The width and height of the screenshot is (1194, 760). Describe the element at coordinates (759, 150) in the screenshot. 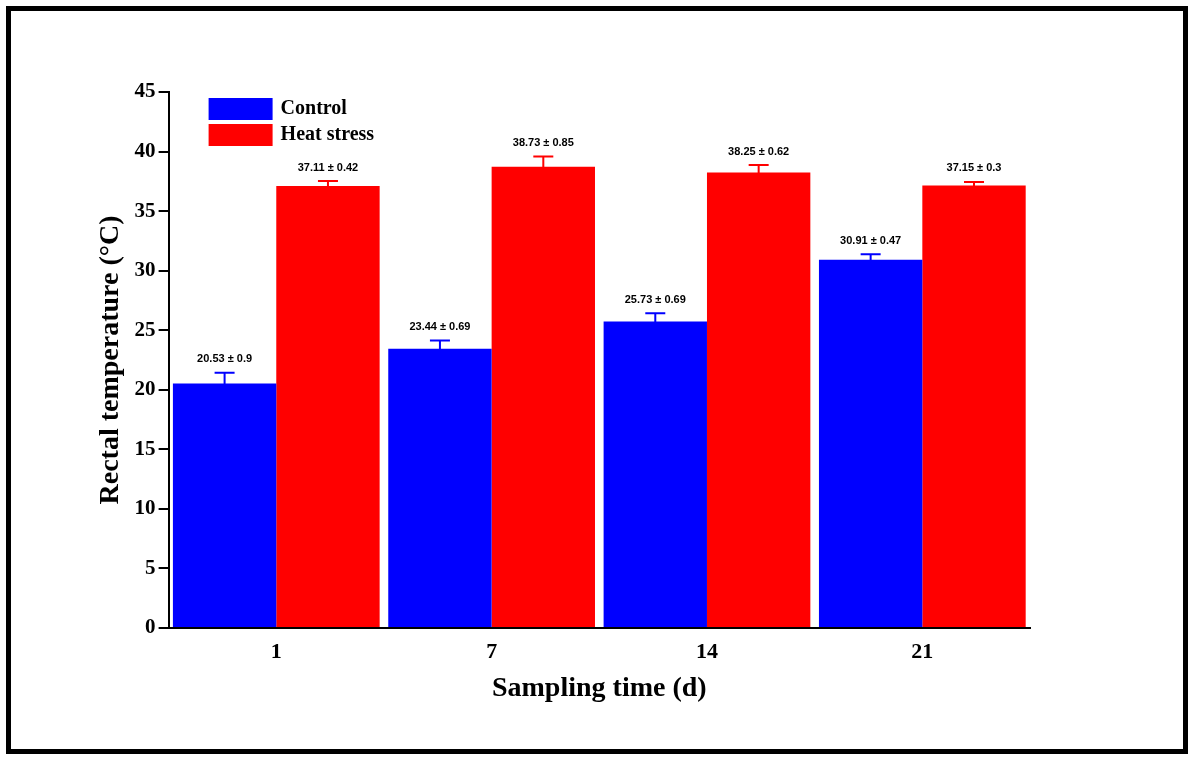

I see `data-label: 38.25 ± 0.62` at that location.